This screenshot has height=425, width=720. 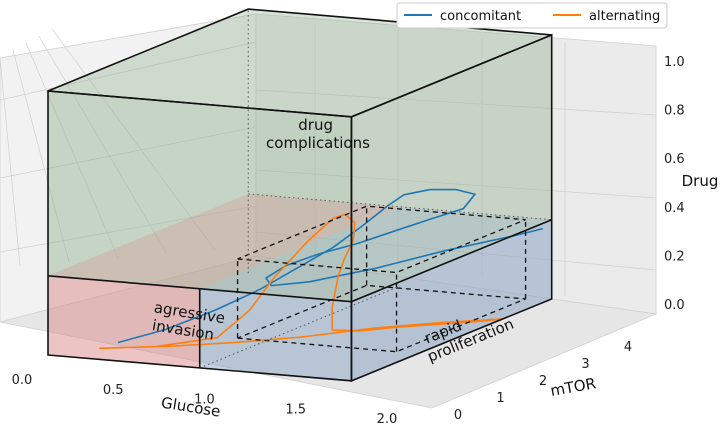 What do you see at coordinates (700, 181) in the screenshot?
I see `z-axis-label: Drug` at bounding box center [700, 181].